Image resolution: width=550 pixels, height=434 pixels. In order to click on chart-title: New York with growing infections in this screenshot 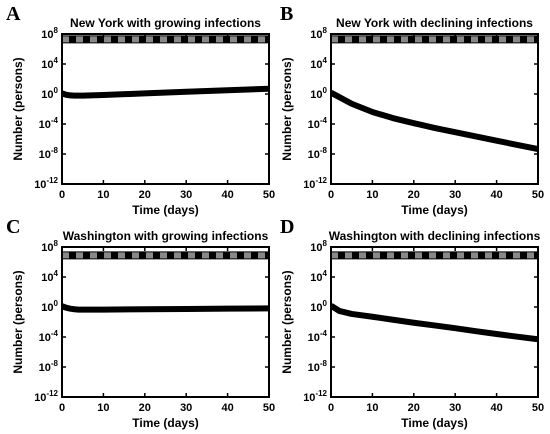, I will do `click(165, 23)`.